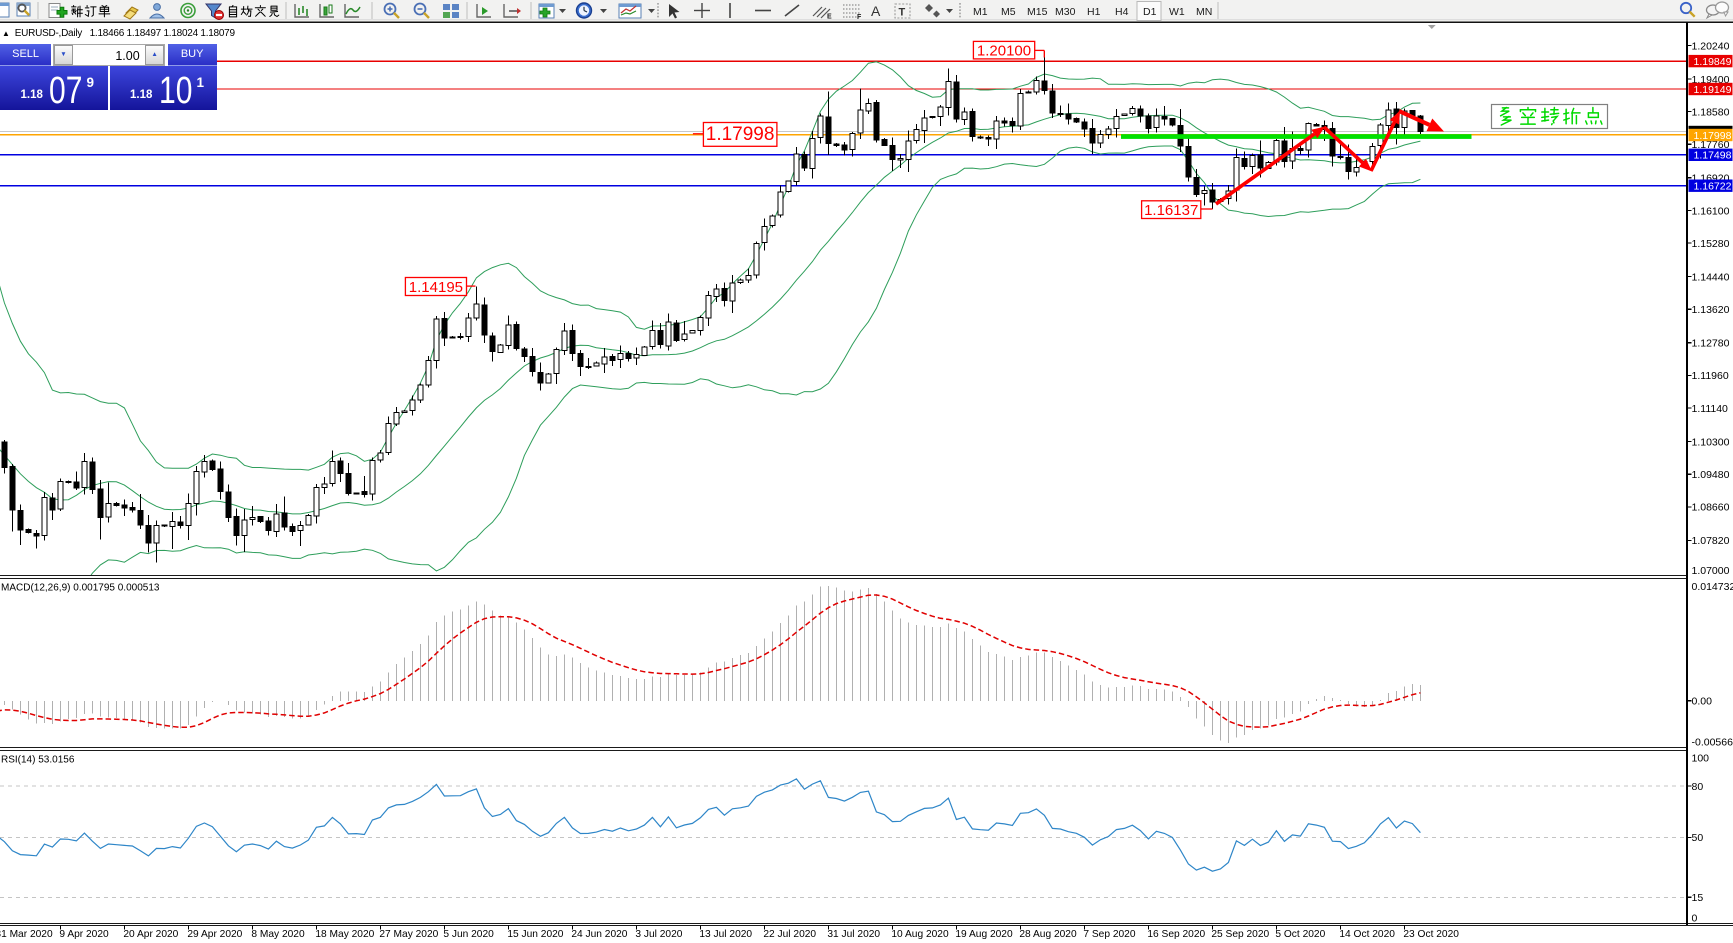 Image resolution: width=1733 pixels, height=943 pixels. What do you see at coordinates (344, 934) in the screenshot?
I see `svg-text: 18 May 2020` at bounding box center [344, 934].